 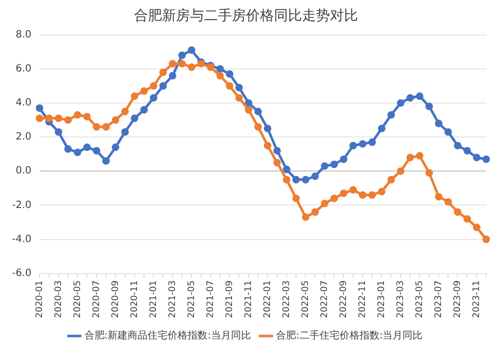 I want to click on x-tick-label: 2020-03, so click(x=59, y=299).